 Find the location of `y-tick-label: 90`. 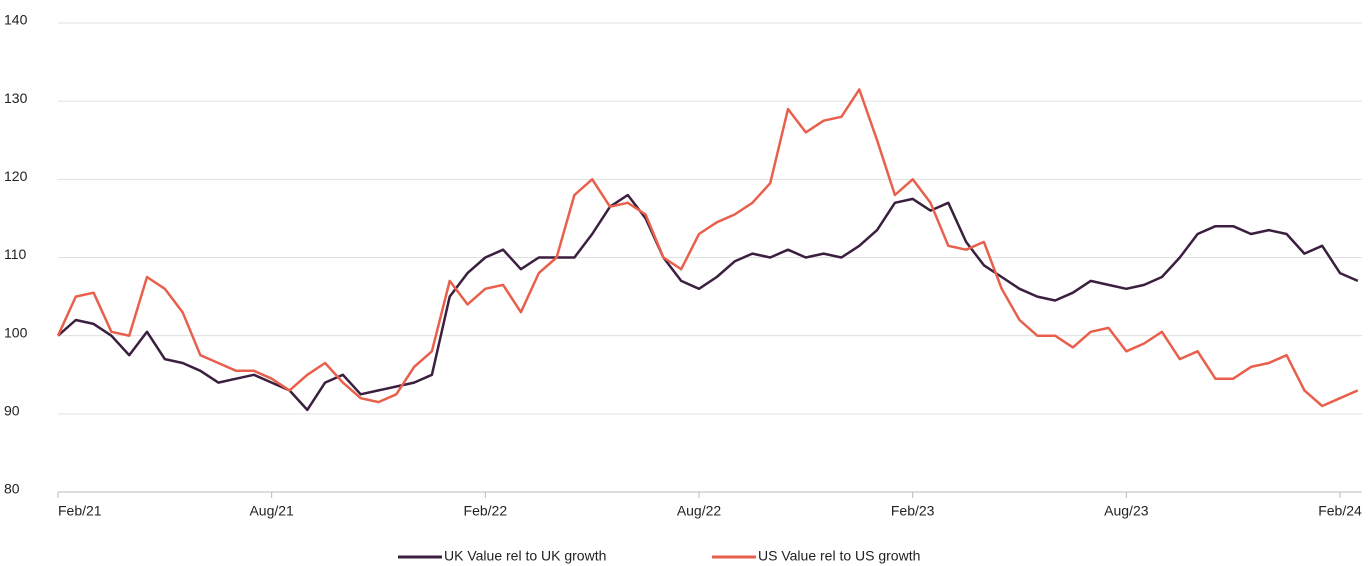

y-tick-label: 90 is located at coordinates (12, 411).